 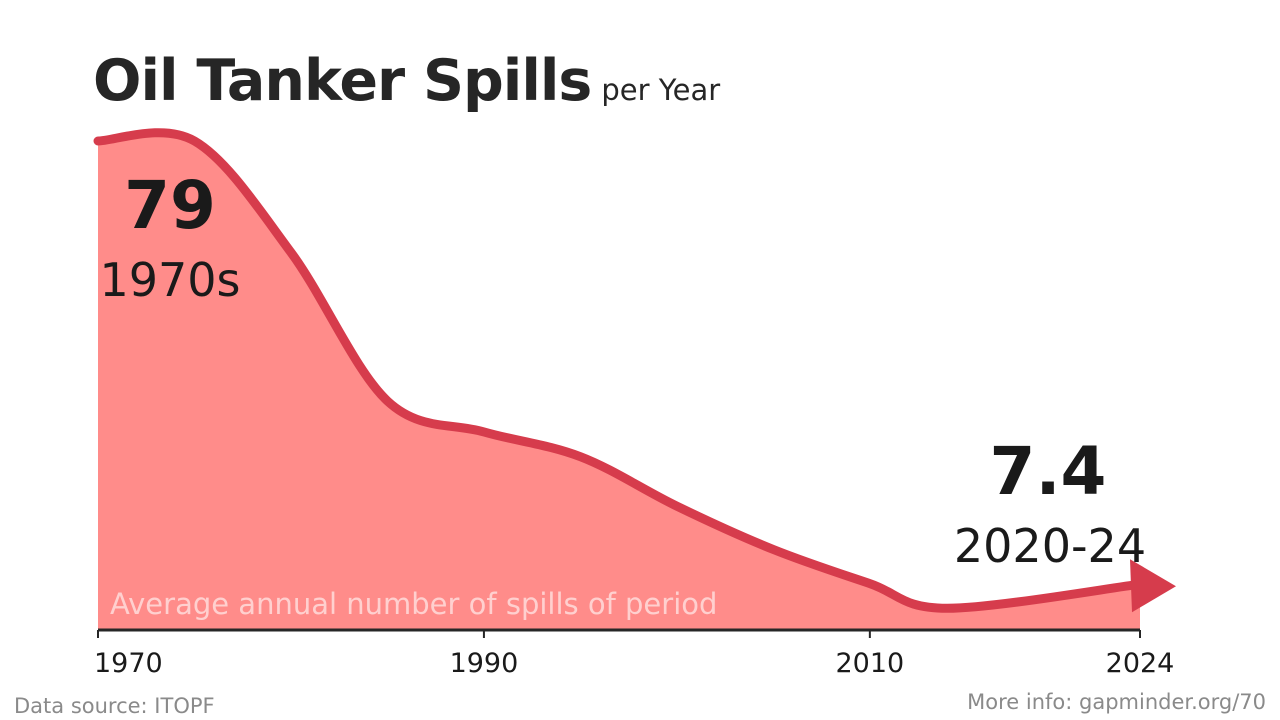 What do you see at coordinates (1116, 702) in the screenshot?
I see `more-info-link: More info: gapminder.org/70` at bounding box center [1116, 702].